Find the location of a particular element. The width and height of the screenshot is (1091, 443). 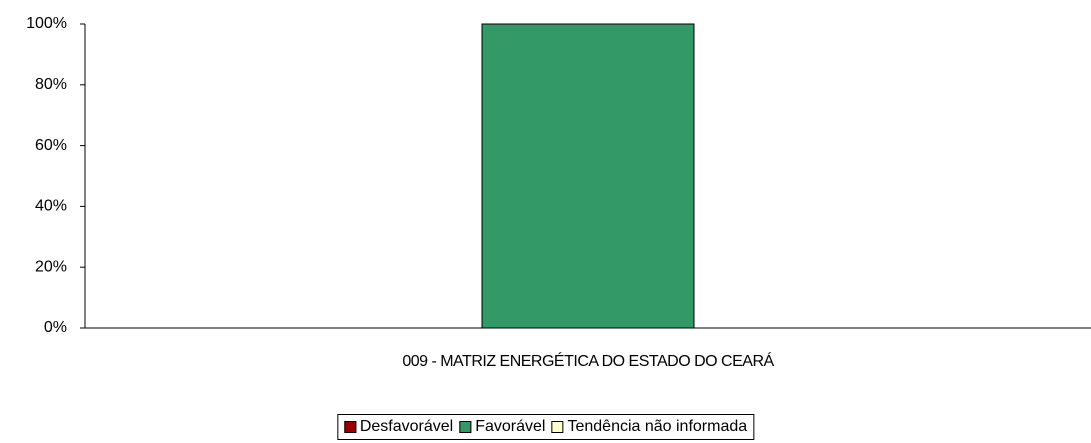

legend-label: Desfavorável is located at coordinates (406, 426).